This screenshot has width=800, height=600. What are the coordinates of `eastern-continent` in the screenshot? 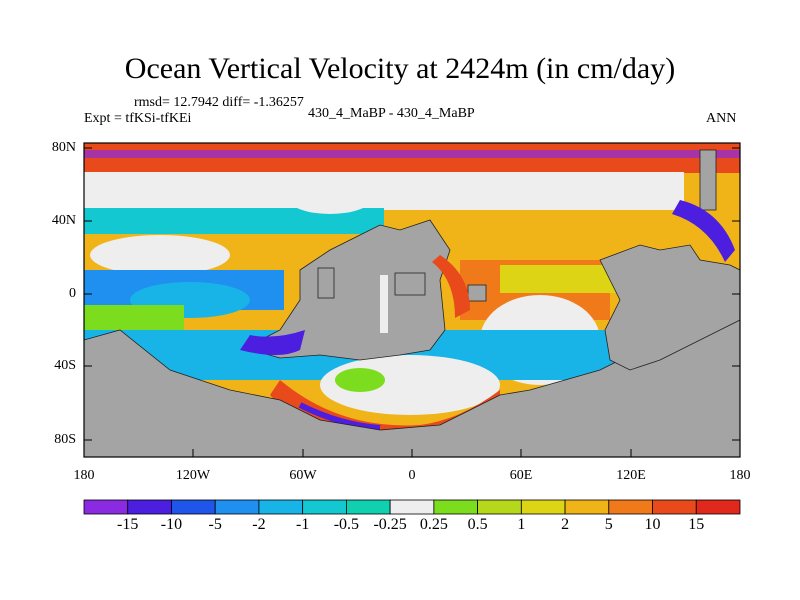 It's located at (669, 307).